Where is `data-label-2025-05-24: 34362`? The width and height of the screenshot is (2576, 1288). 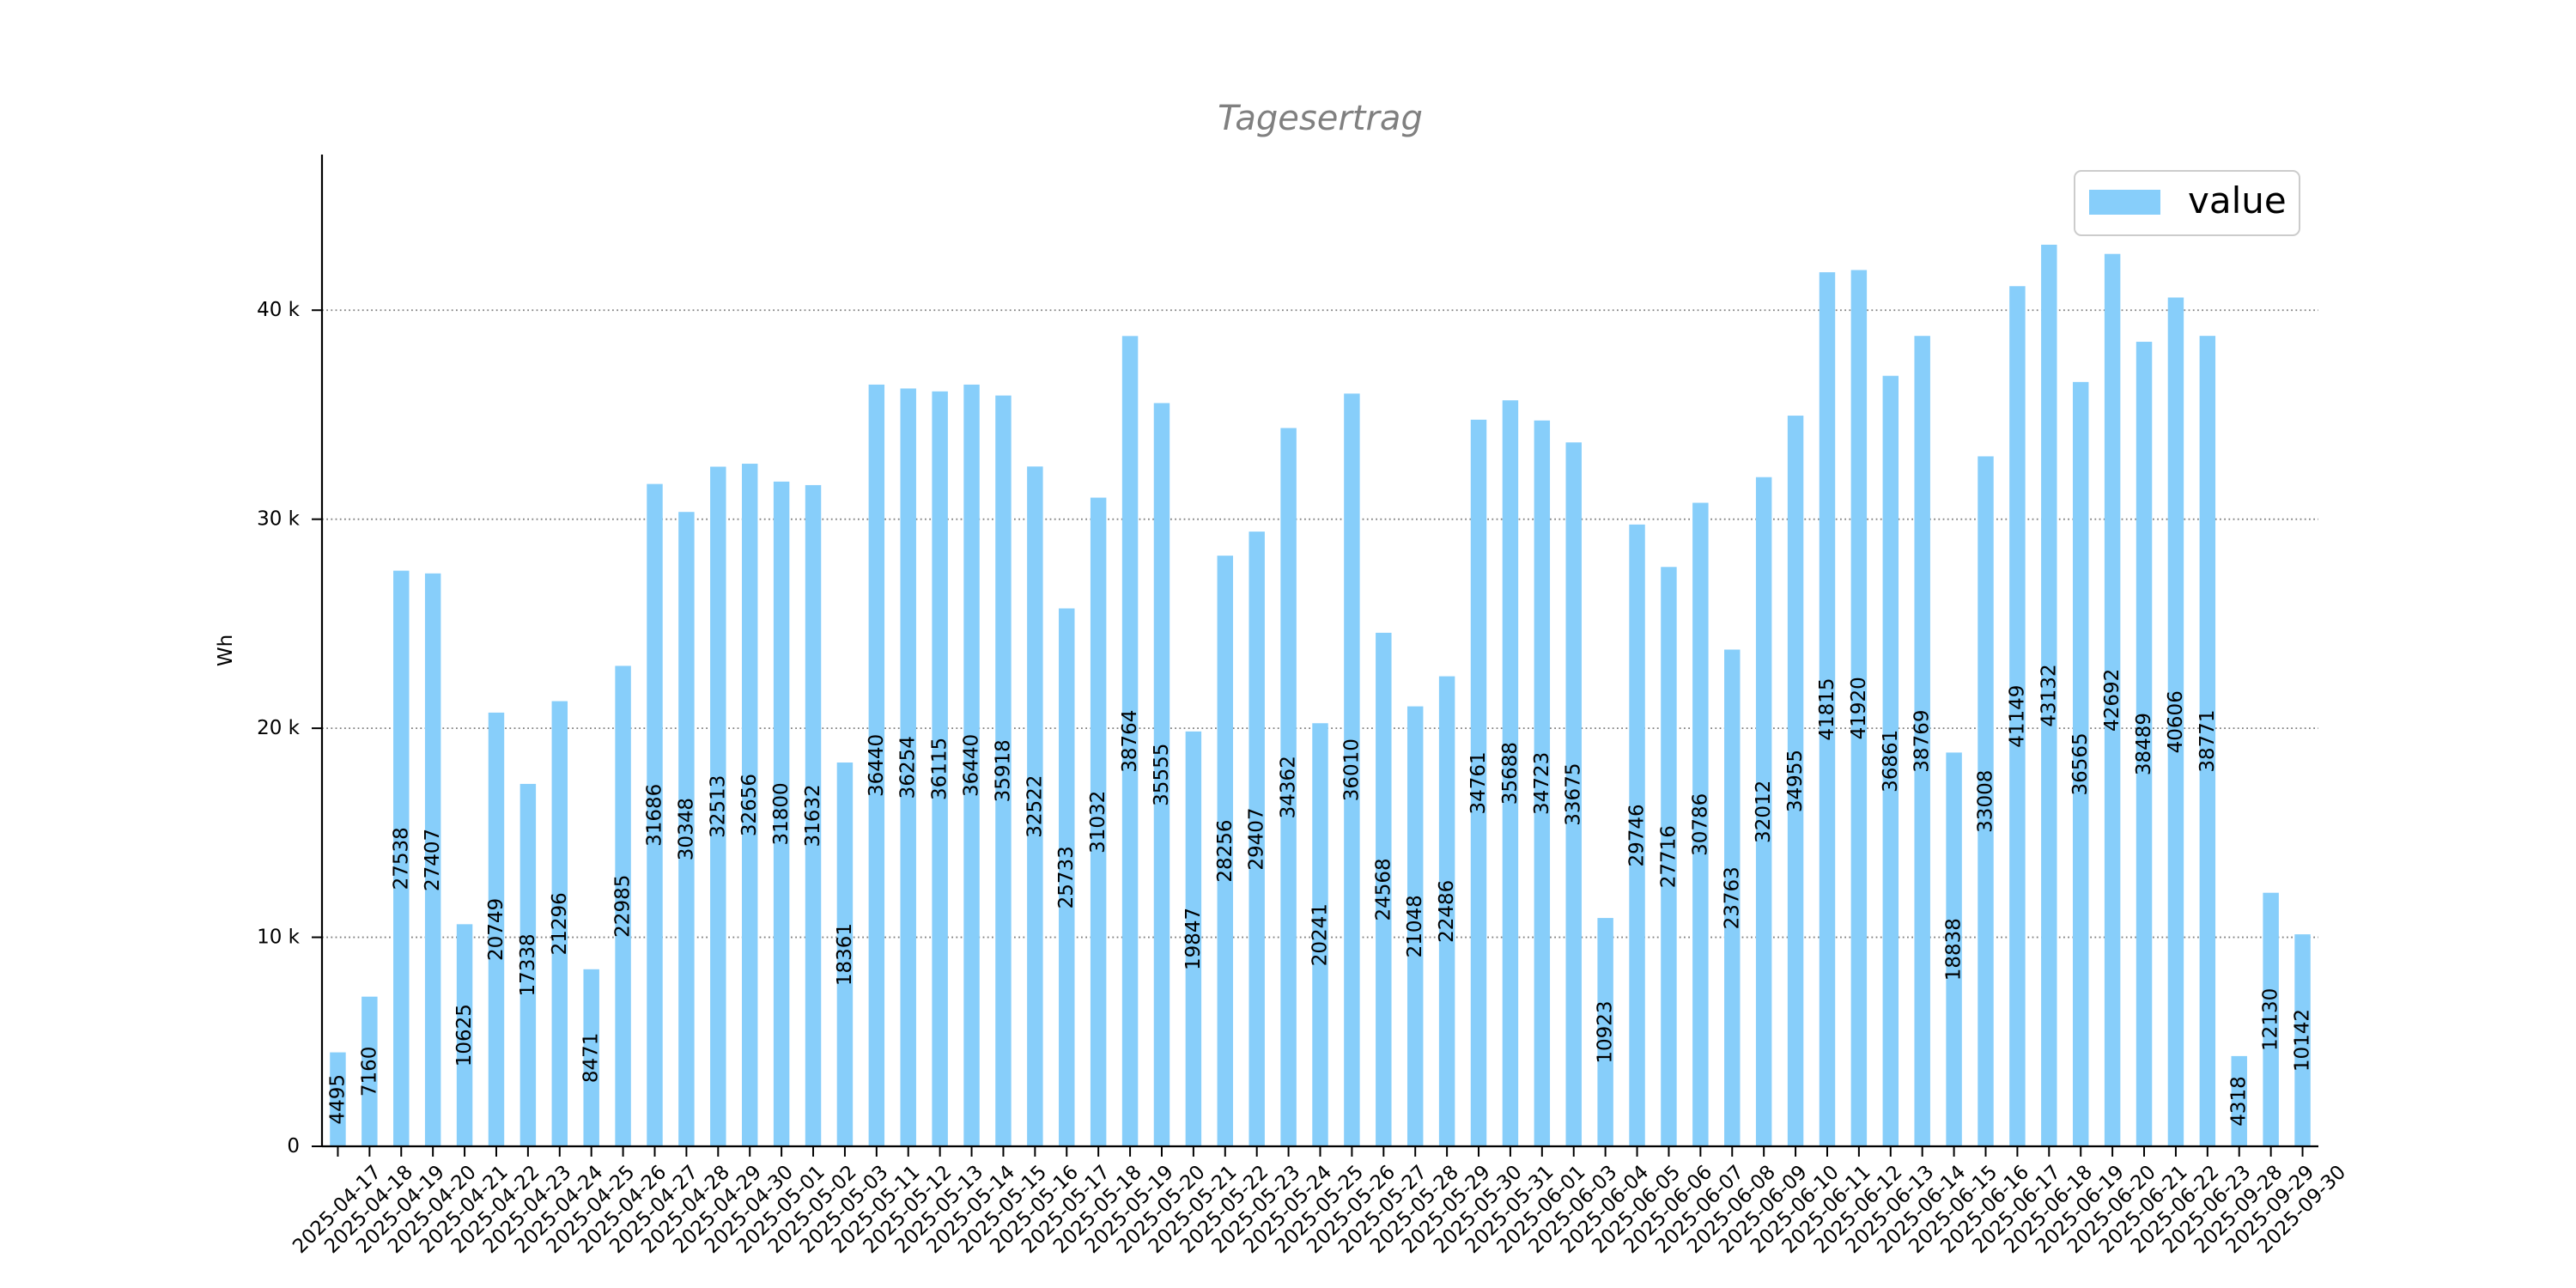 data-label-2025-05-24: 34362 is located at coordinates (1289, 787).